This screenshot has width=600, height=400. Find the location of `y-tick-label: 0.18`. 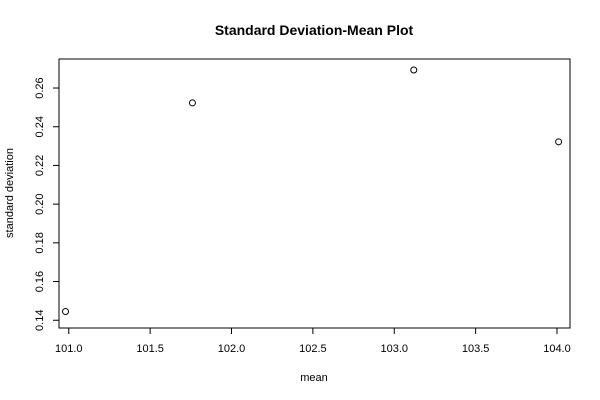

y-tick-label: 0.18 is located at coordinates (40, 242).